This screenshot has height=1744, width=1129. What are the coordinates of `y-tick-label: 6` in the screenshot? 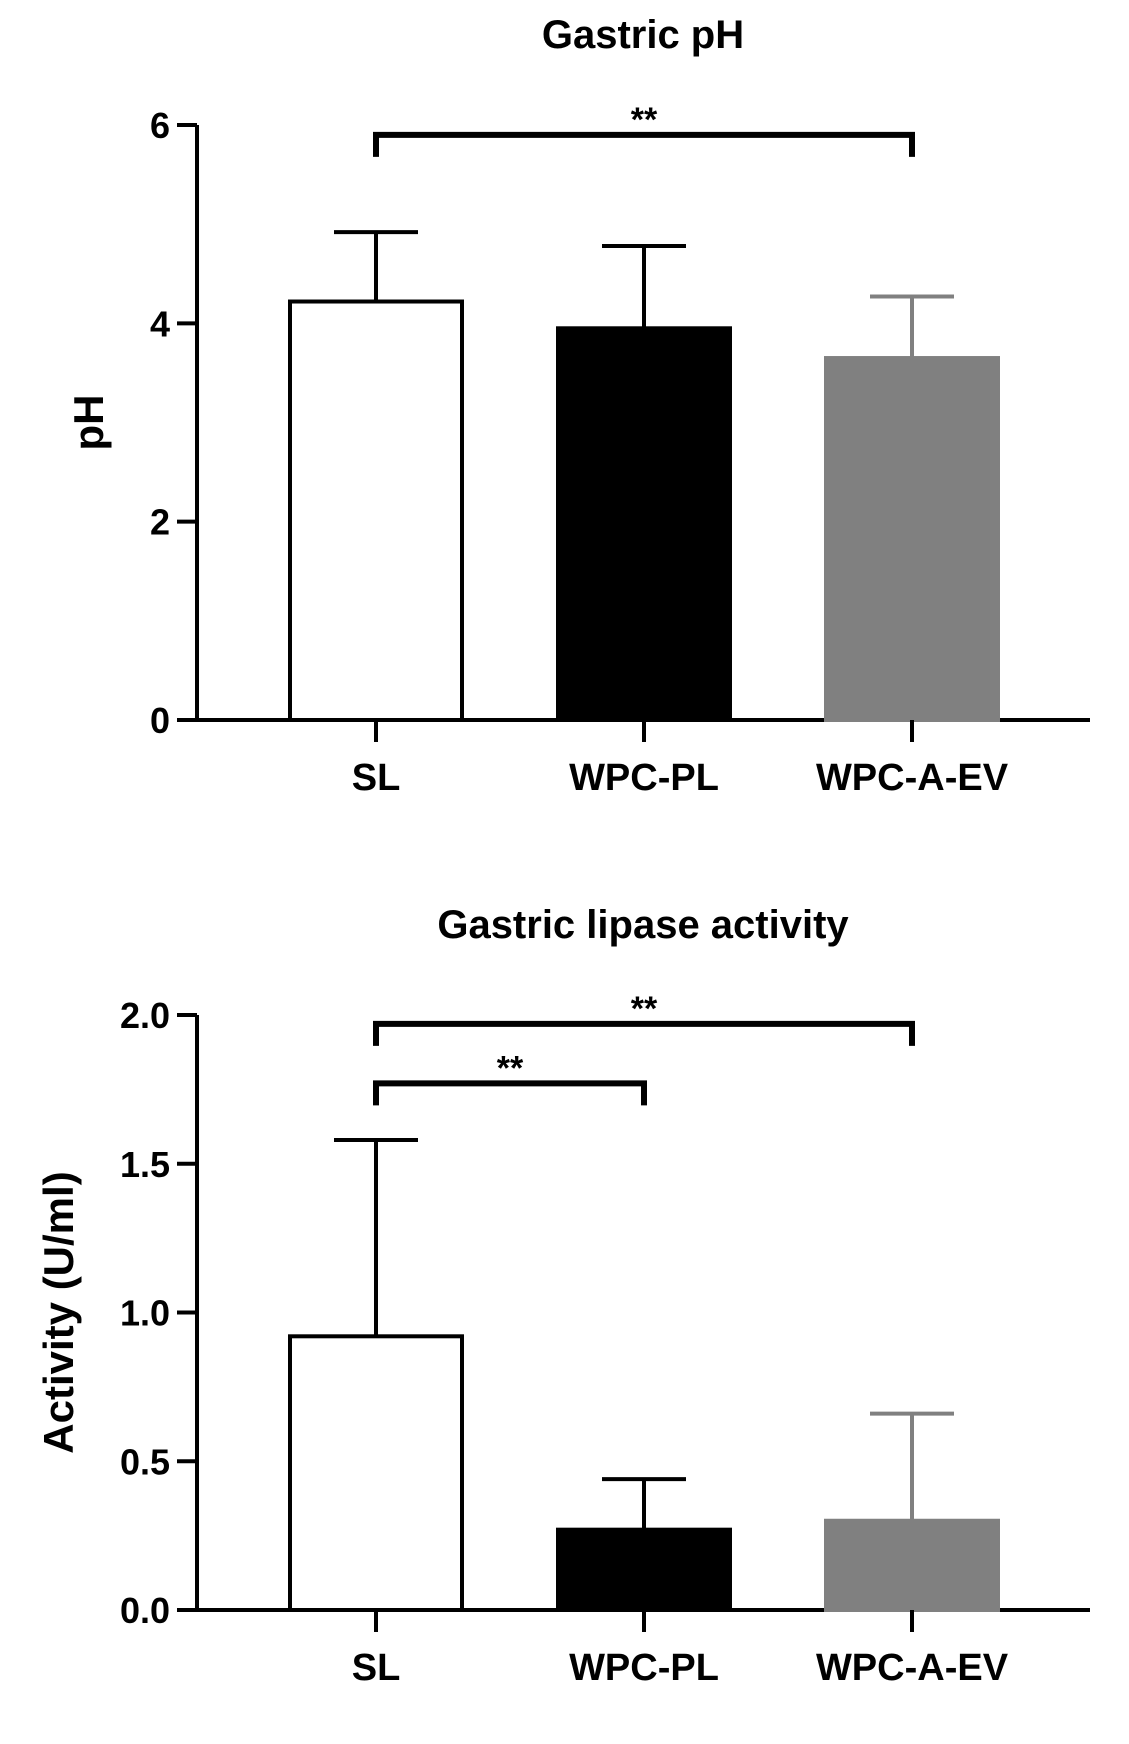 It's located at (160, 125).